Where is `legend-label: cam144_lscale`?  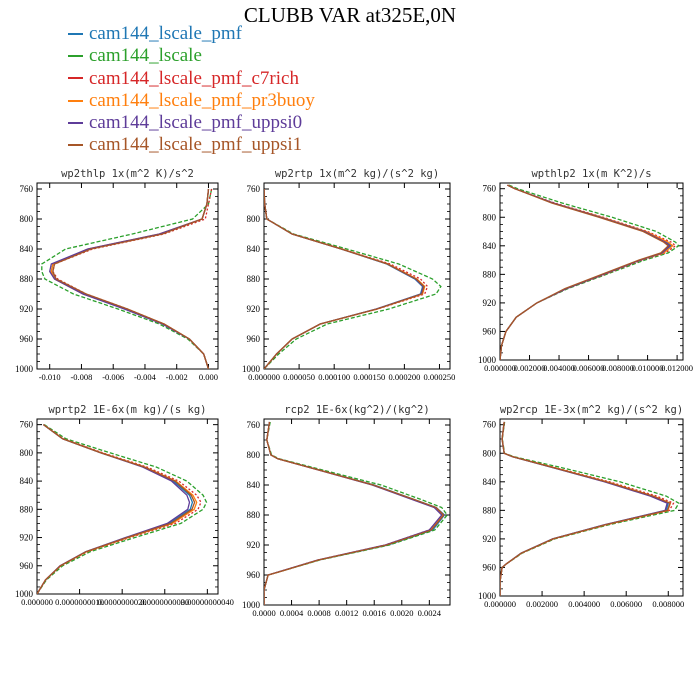 legend-label: cam144_lscale is located at coordinates (145, 56).